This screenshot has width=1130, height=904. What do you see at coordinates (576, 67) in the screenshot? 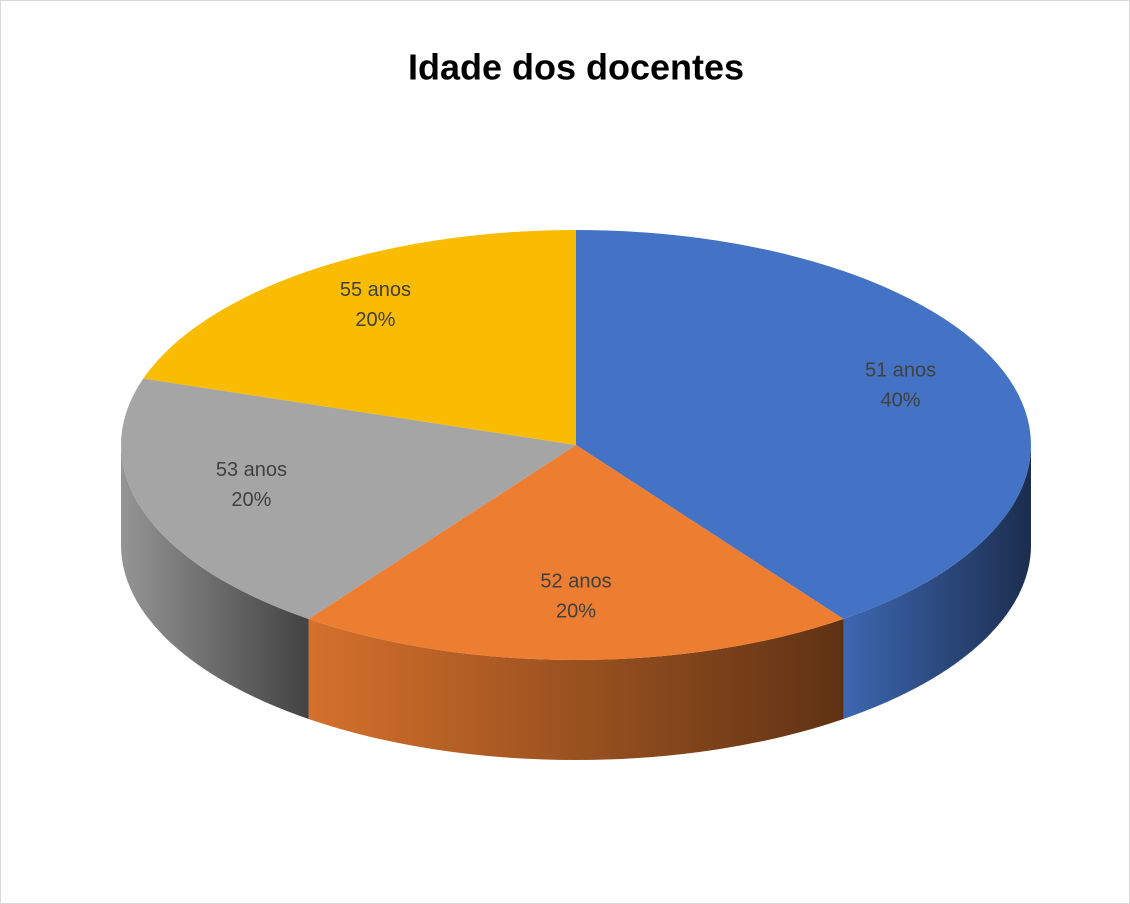
I see `chart-title: Idade dos docentes` at bounding box center [576, 67].